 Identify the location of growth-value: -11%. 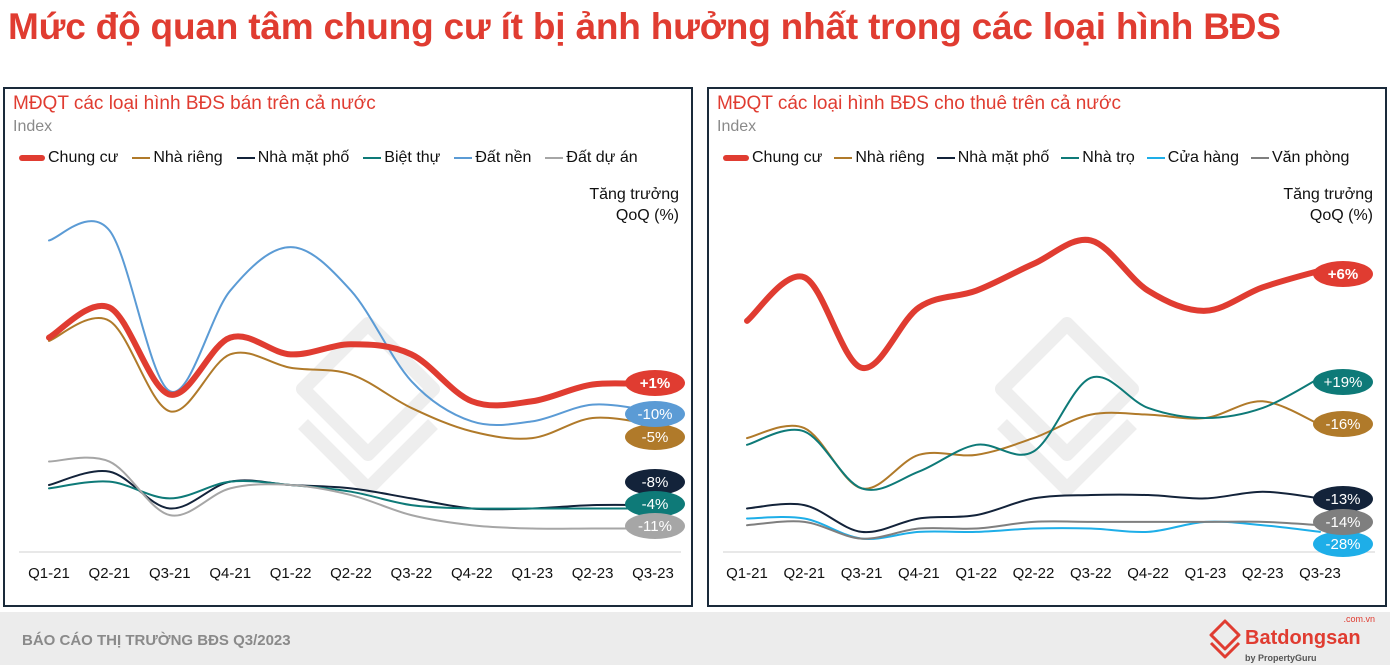
(655, 526).